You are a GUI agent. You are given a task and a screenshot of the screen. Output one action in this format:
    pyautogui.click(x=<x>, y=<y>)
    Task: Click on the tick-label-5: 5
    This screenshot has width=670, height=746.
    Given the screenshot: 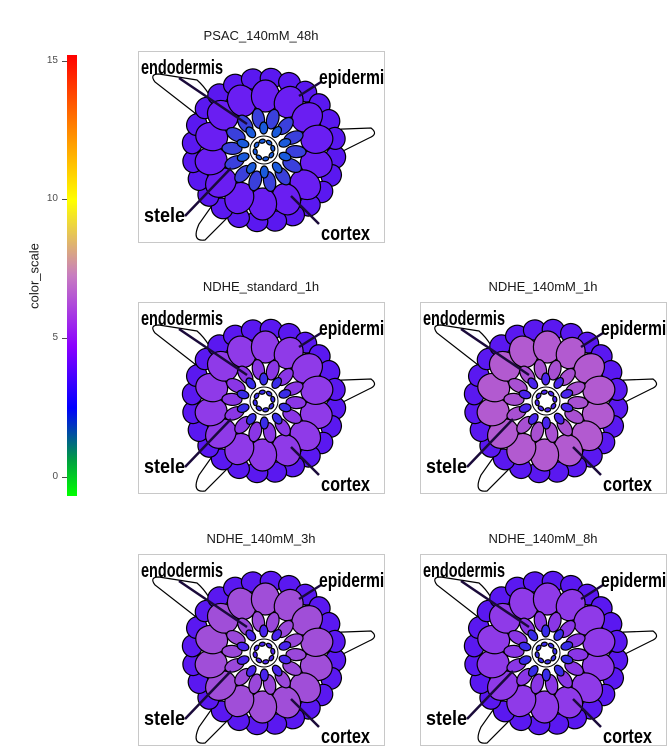 What is the action you would take?
    pyautogui.click(x=55, y=337)
    